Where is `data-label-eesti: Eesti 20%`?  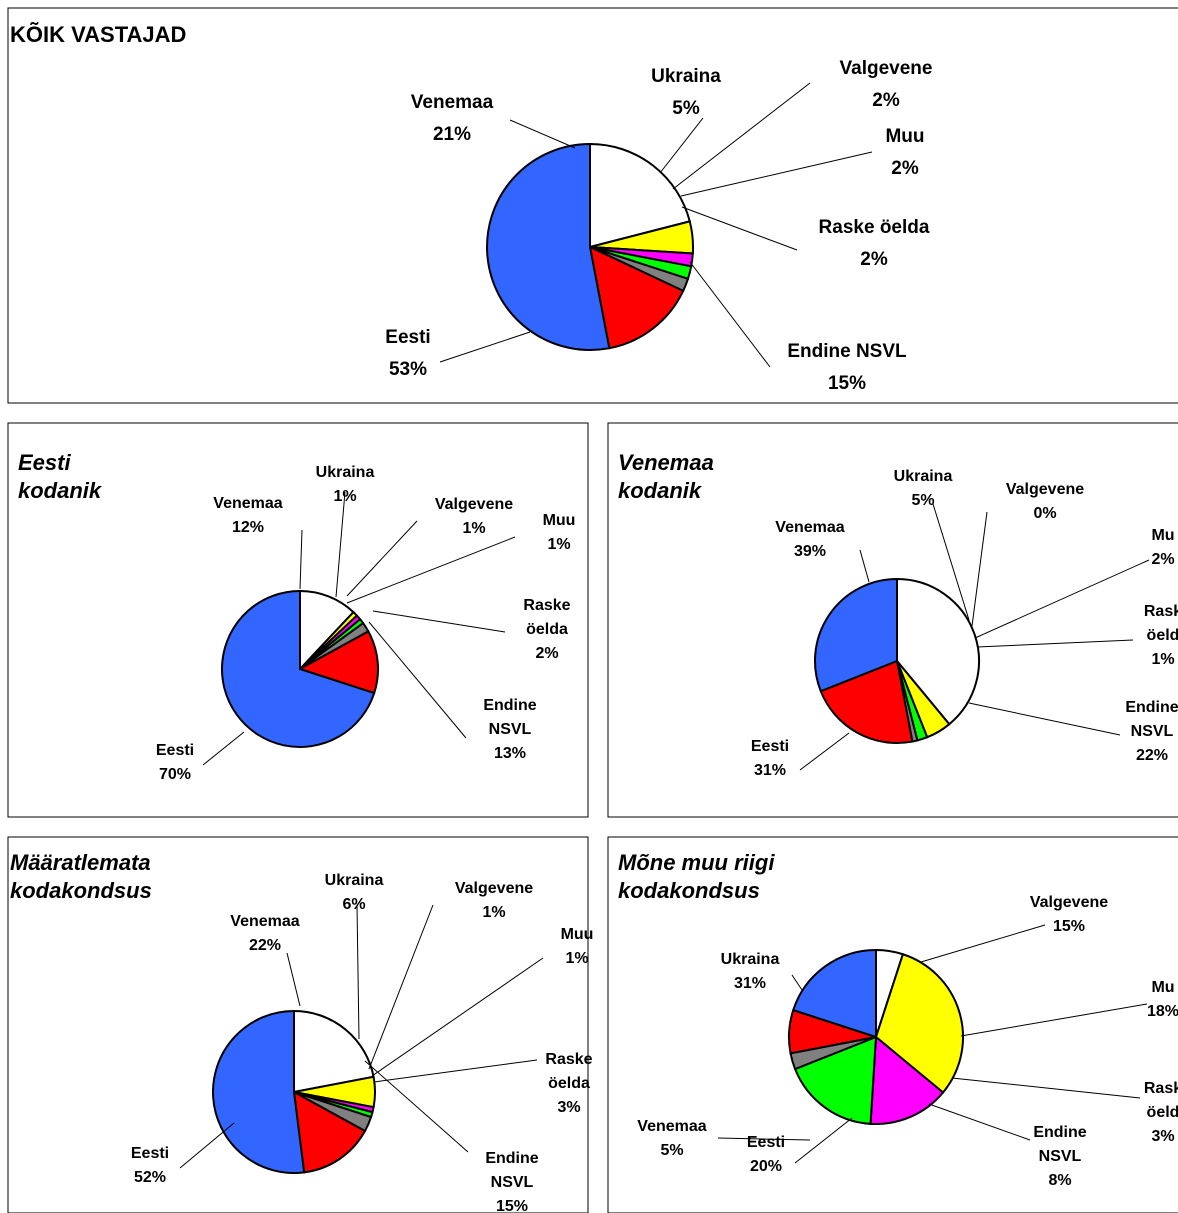 data-label-eesti: Eesti 20% is located at coordinates (766, 1154).